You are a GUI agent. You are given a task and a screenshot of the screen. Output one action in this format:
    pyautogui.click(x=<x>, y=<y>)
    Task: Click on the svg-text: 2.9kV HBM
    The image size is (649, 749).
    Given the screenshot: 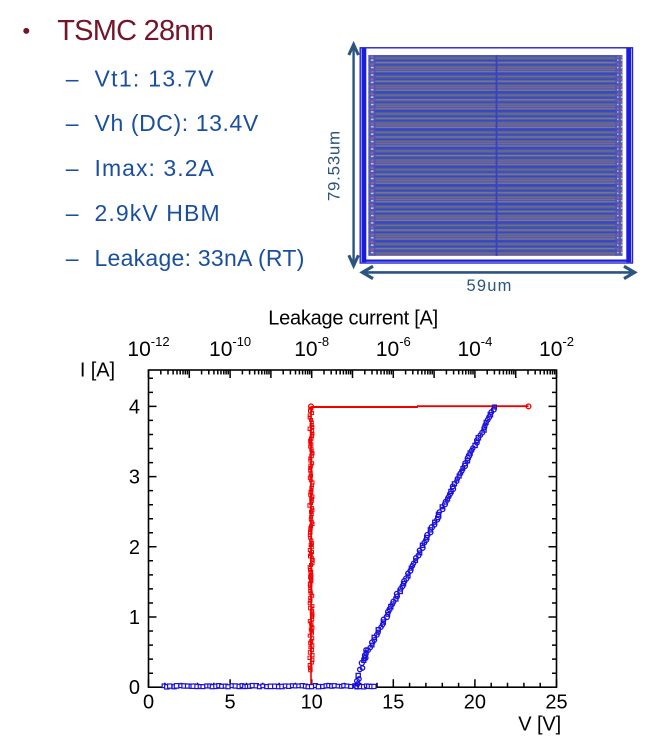 What is the action you would take?
    pyautogui.click(x=158, y=213)
    